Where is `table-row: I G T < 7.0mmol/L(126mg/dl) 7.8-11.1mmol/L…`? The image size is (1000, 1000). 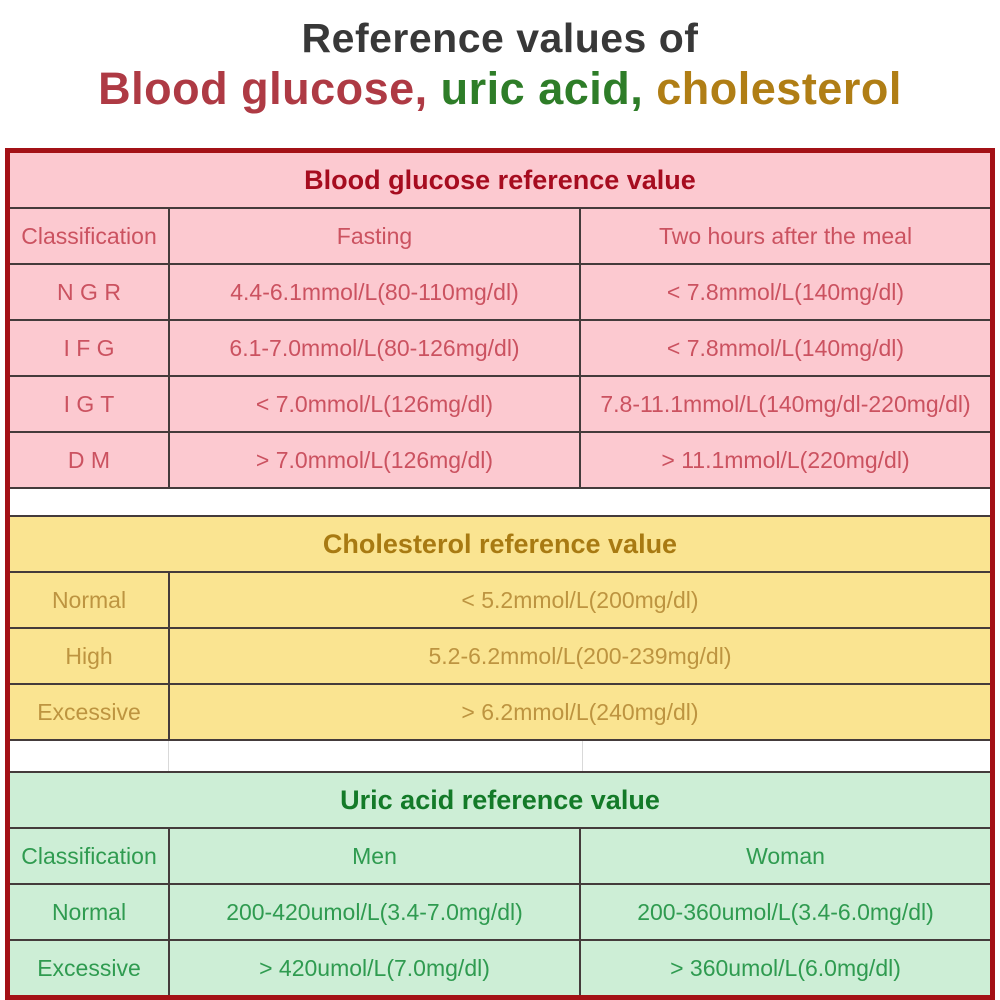 table-row: I G T < 7.0mmol/L(126mg/dl) 7.8-11.1mmol/L… is located at coordinates (500, 403).